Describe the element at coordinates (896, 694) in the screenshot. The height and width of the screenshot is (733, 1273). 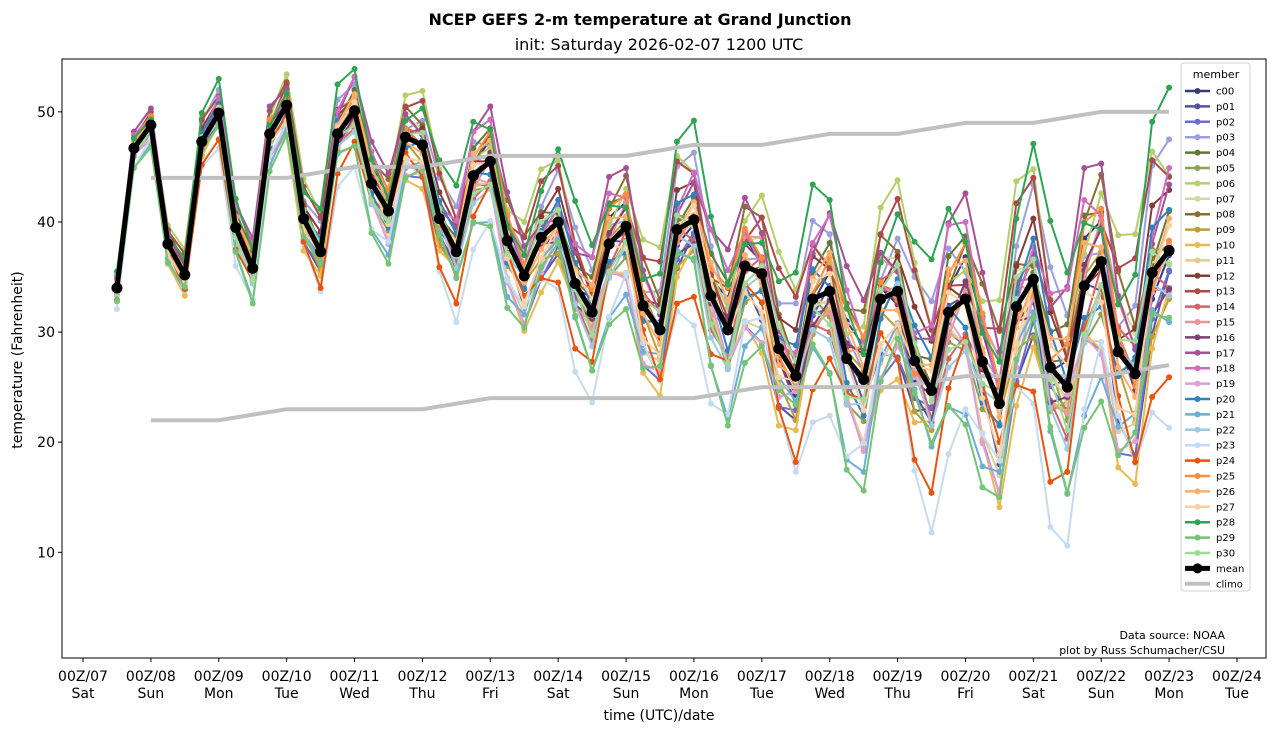
I see `x-tick-weekday: Thu` at that location.